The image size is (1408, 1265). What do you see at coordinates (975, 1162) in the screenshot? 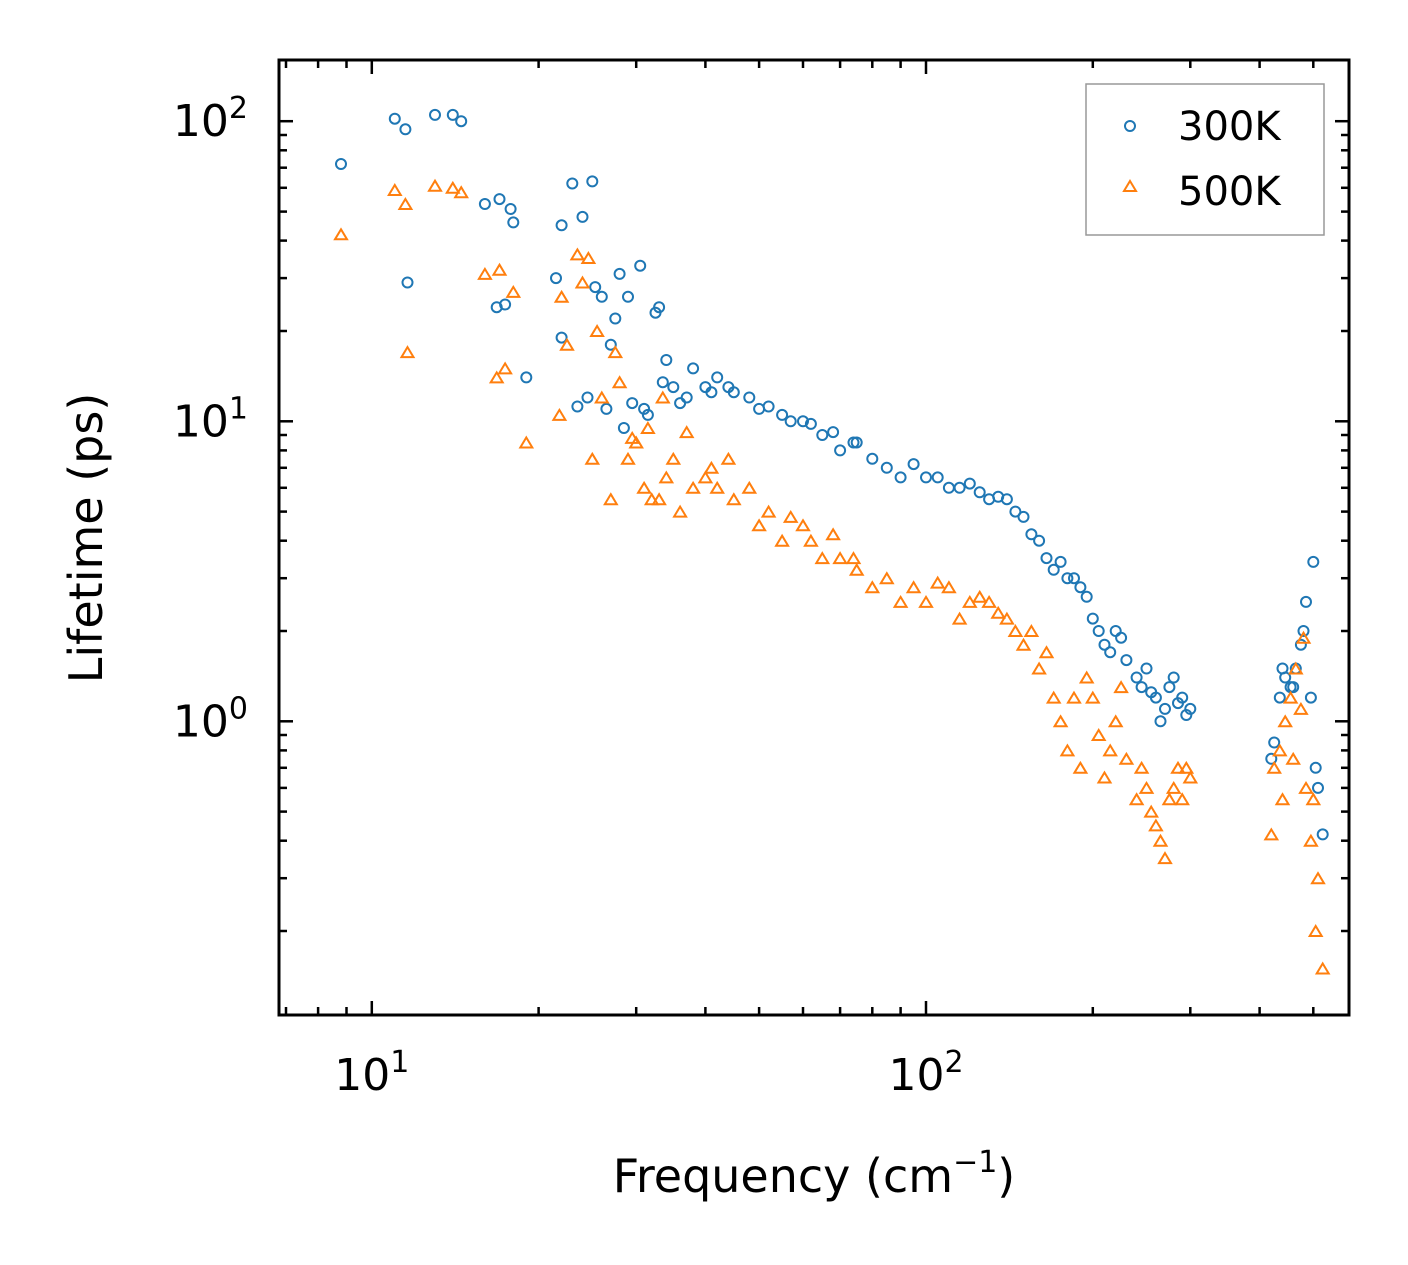
I see `x-axis-label-exponent: −1` at bounding box center [975, 1162].